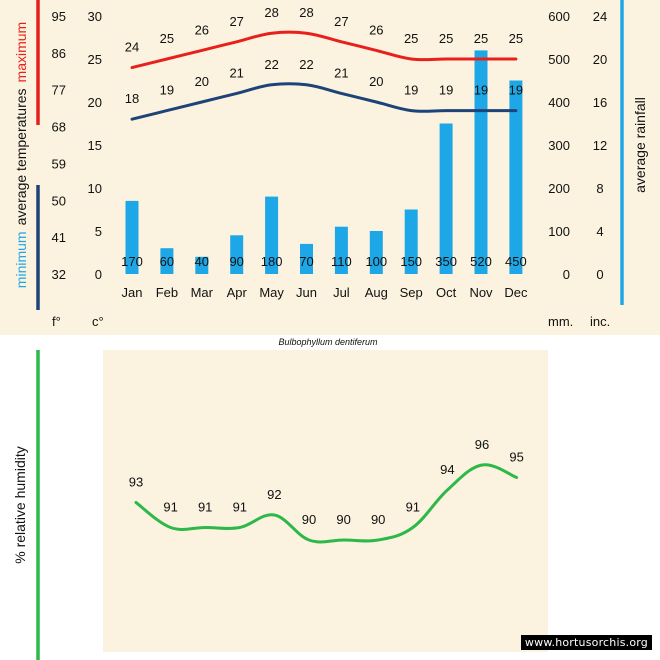  Describe the element at coordinates (136, 482) in the screenshot. I see `humidity-value-label: 93` at that location.